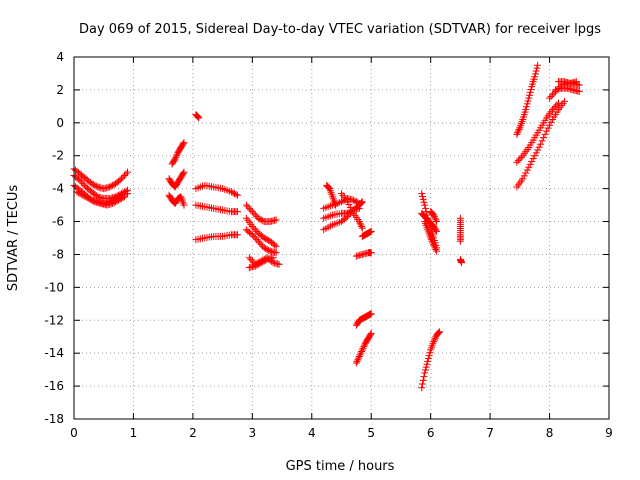  What do you see at coordinates (54, 320) in the screenshot?
I see `y-tick-label: -12` at bounding box center [54, 320].